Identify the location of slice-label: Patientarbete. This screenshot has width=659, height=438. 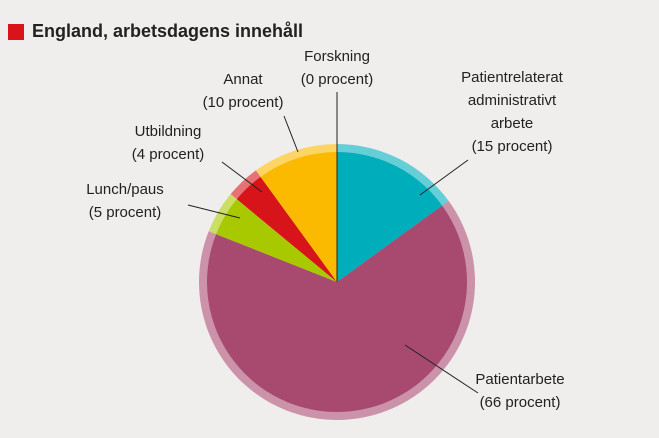
(519, 379).